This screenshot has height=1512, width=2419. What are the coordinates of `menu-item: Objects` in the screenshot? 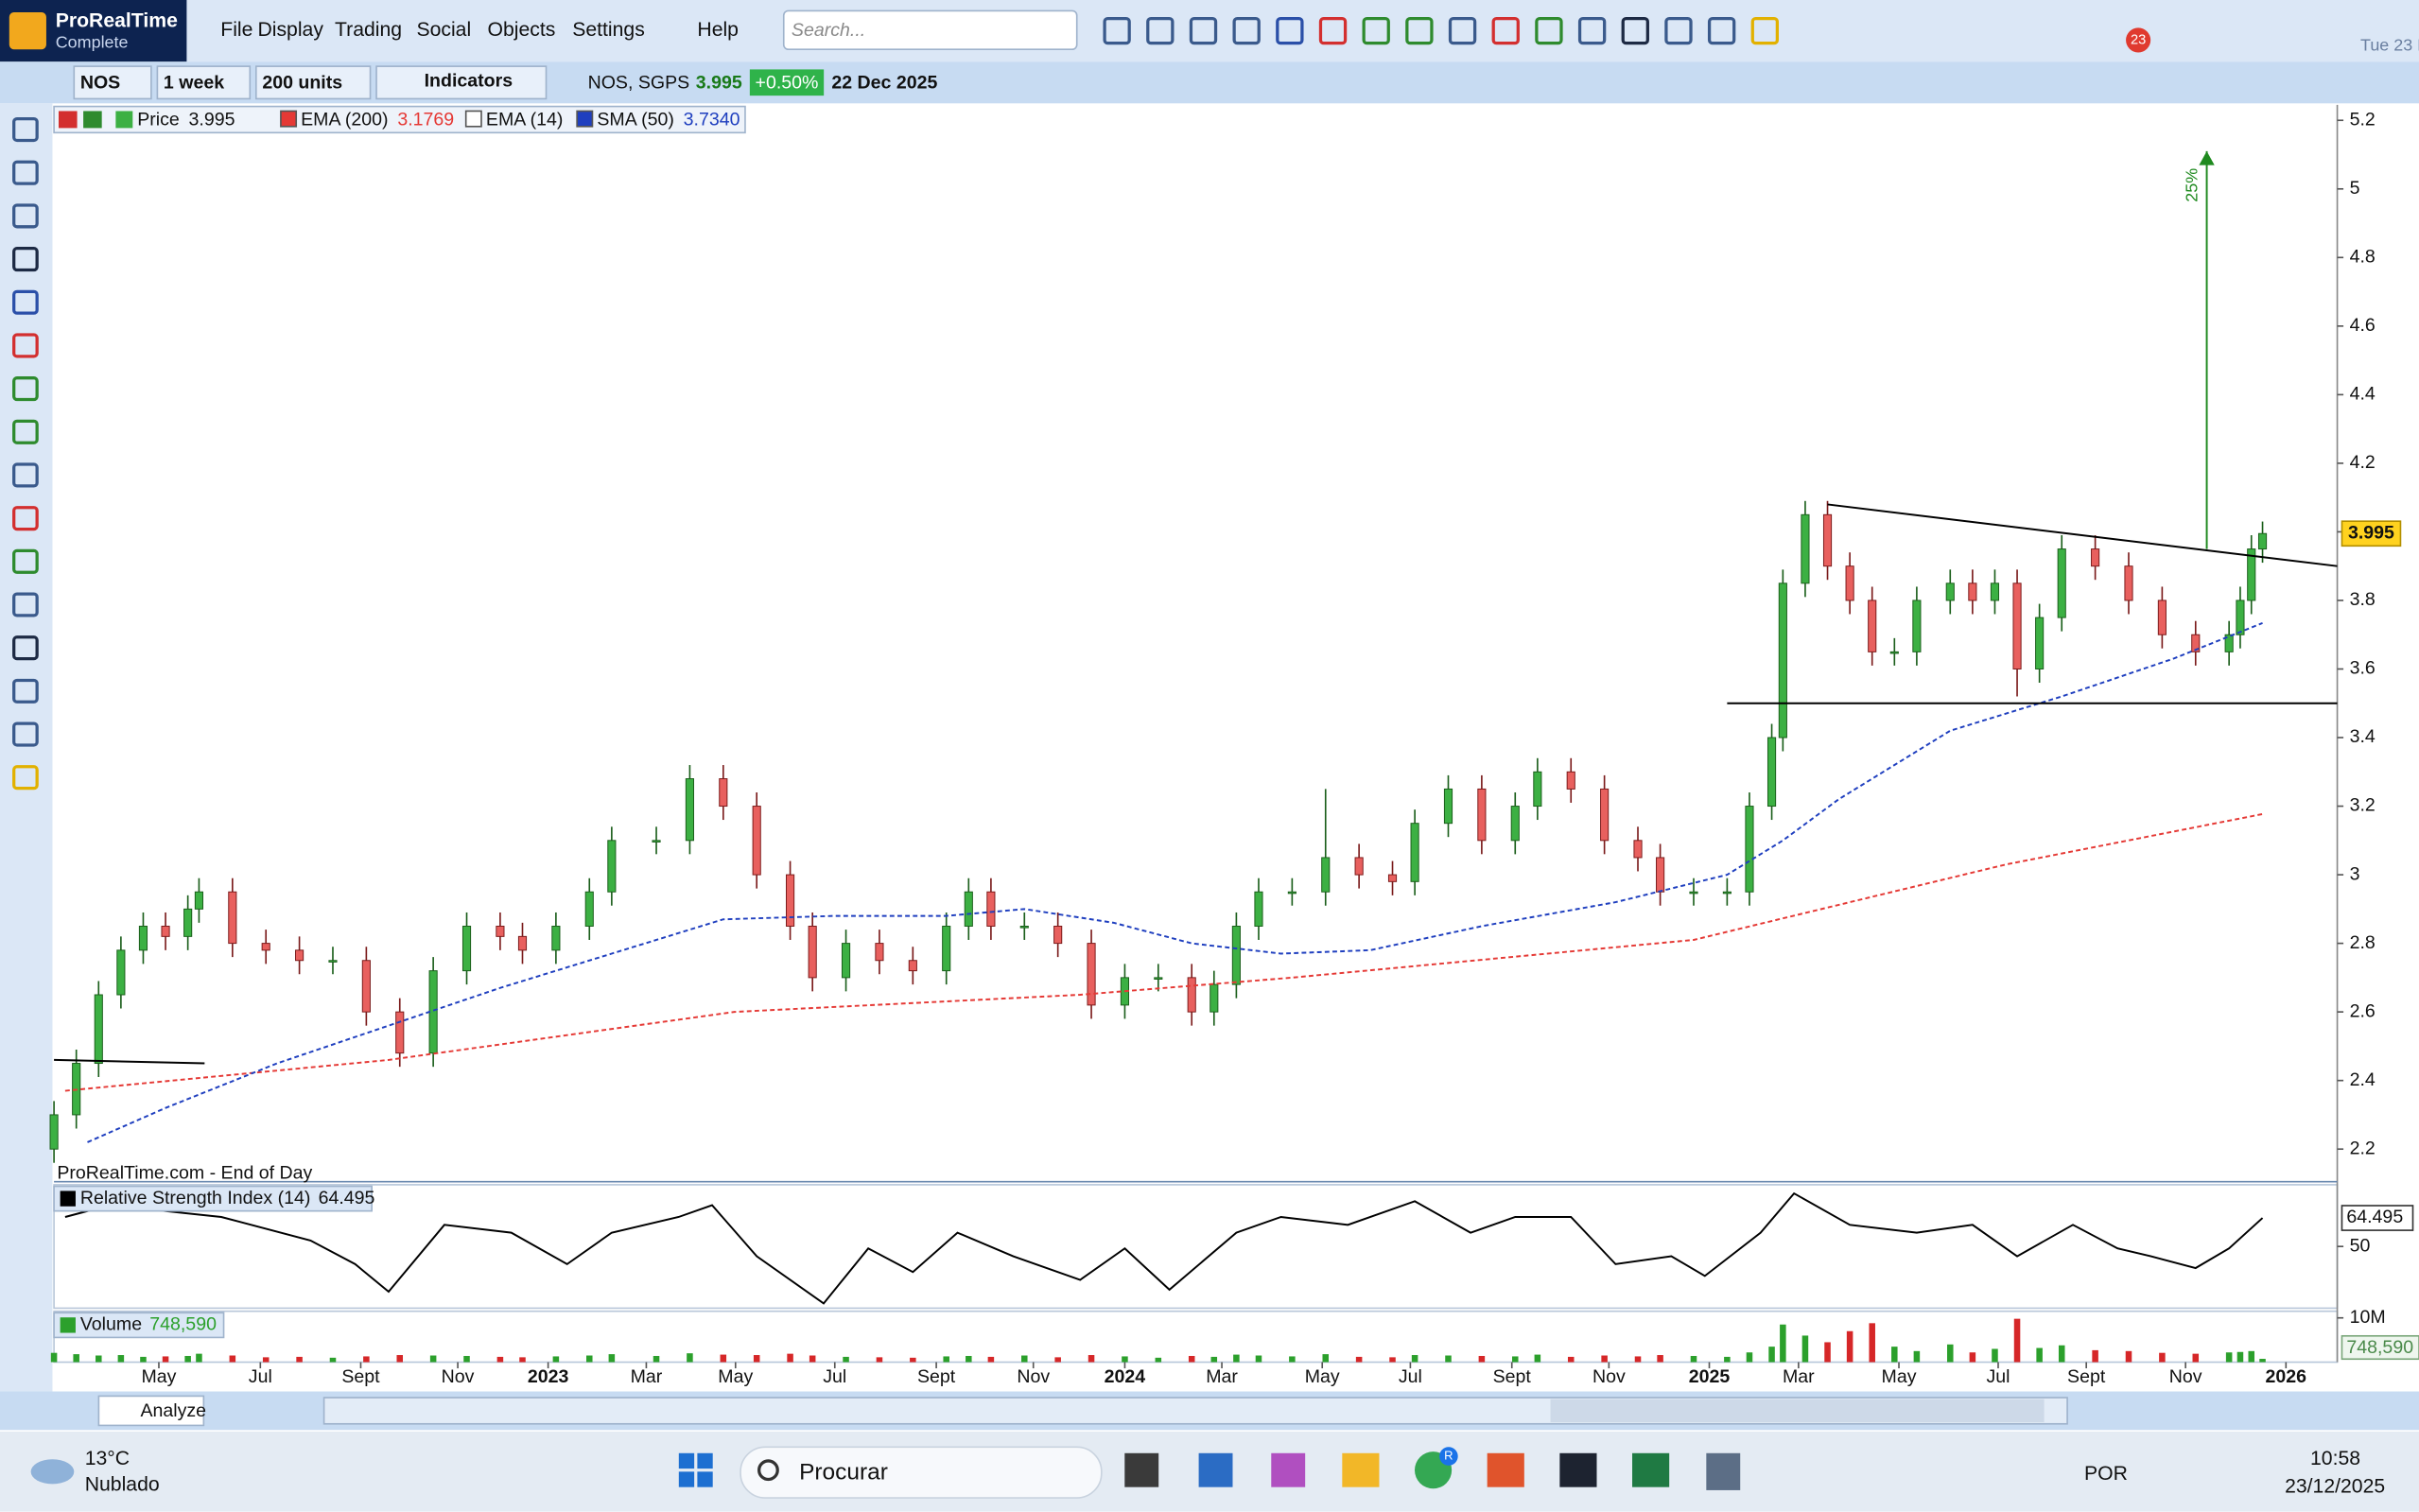 It's located at (522, 30).